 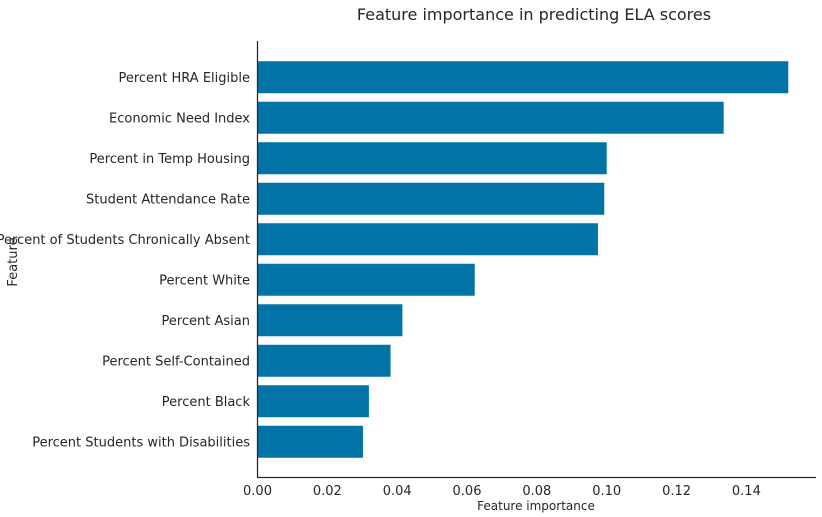 What do you see at coordinates (676, 491) in the screenshot?
I see `x-tick-label-6: 0.12` at bounding box center [676, 491].